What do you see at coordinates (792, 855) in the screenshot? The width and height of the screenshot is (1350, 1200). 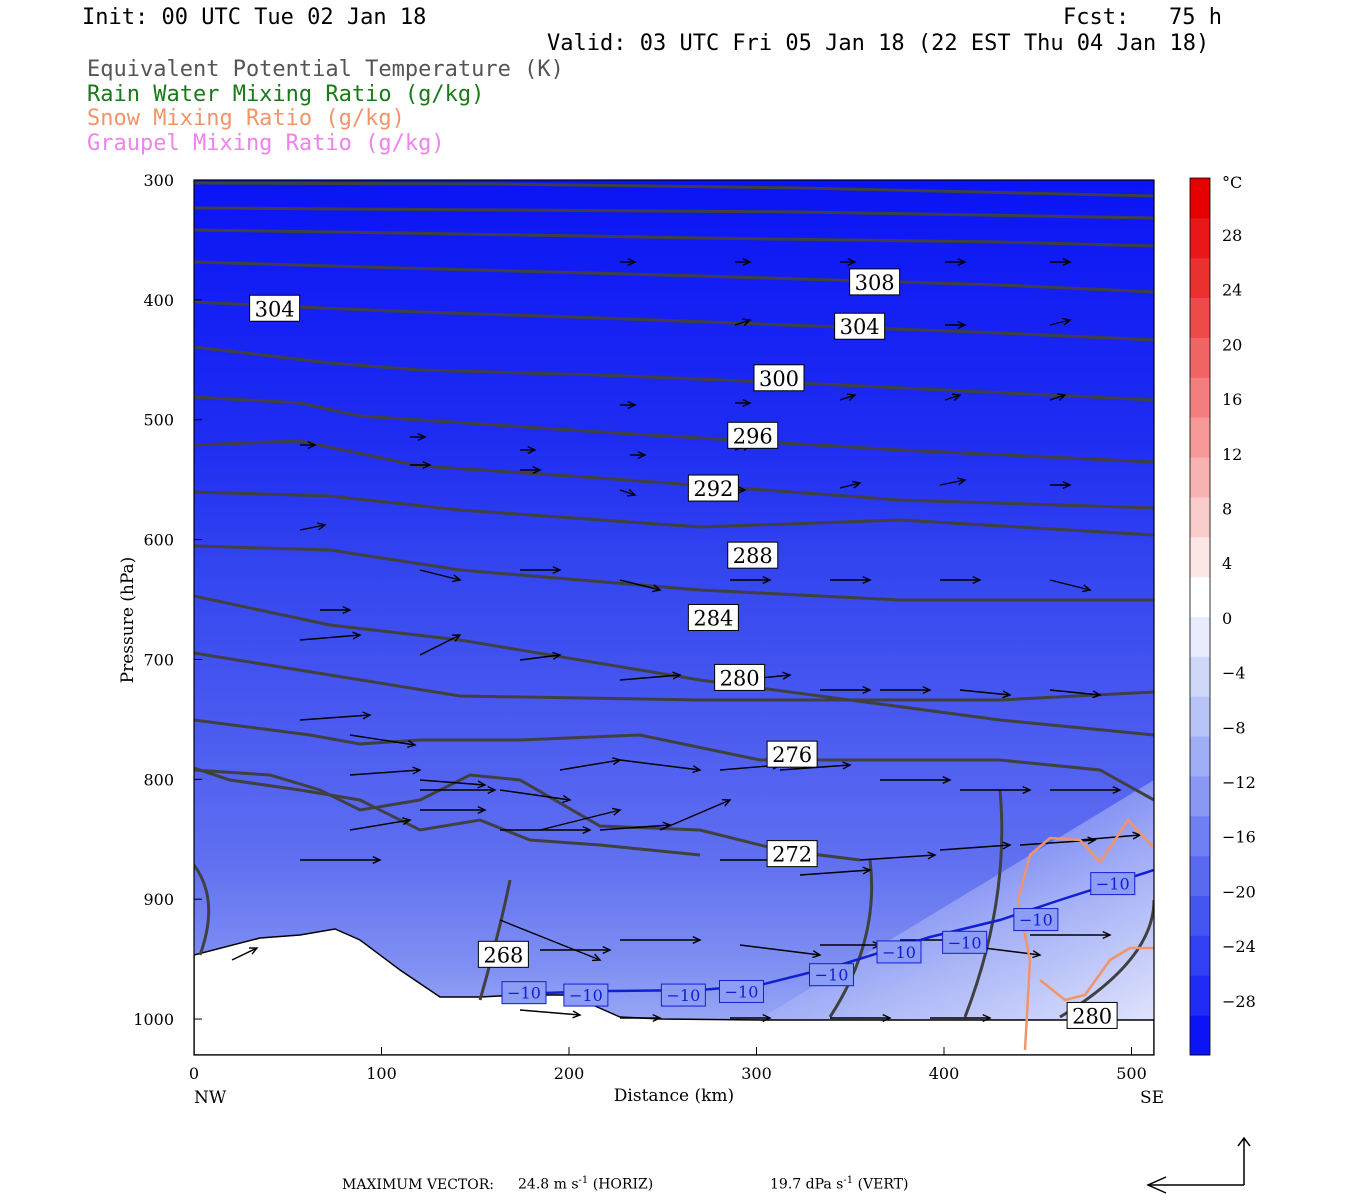 I see `theta-e-label: 272` at bounding box center [792, 855].